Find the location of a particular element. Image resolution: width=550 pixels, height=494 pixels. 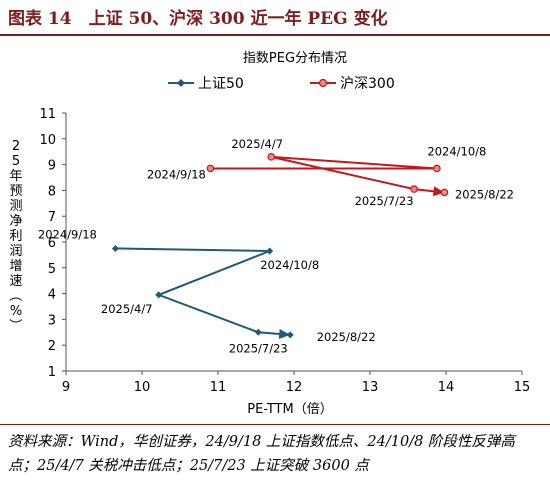

x-tick-label: 10 is located at coordinates (142, 387).